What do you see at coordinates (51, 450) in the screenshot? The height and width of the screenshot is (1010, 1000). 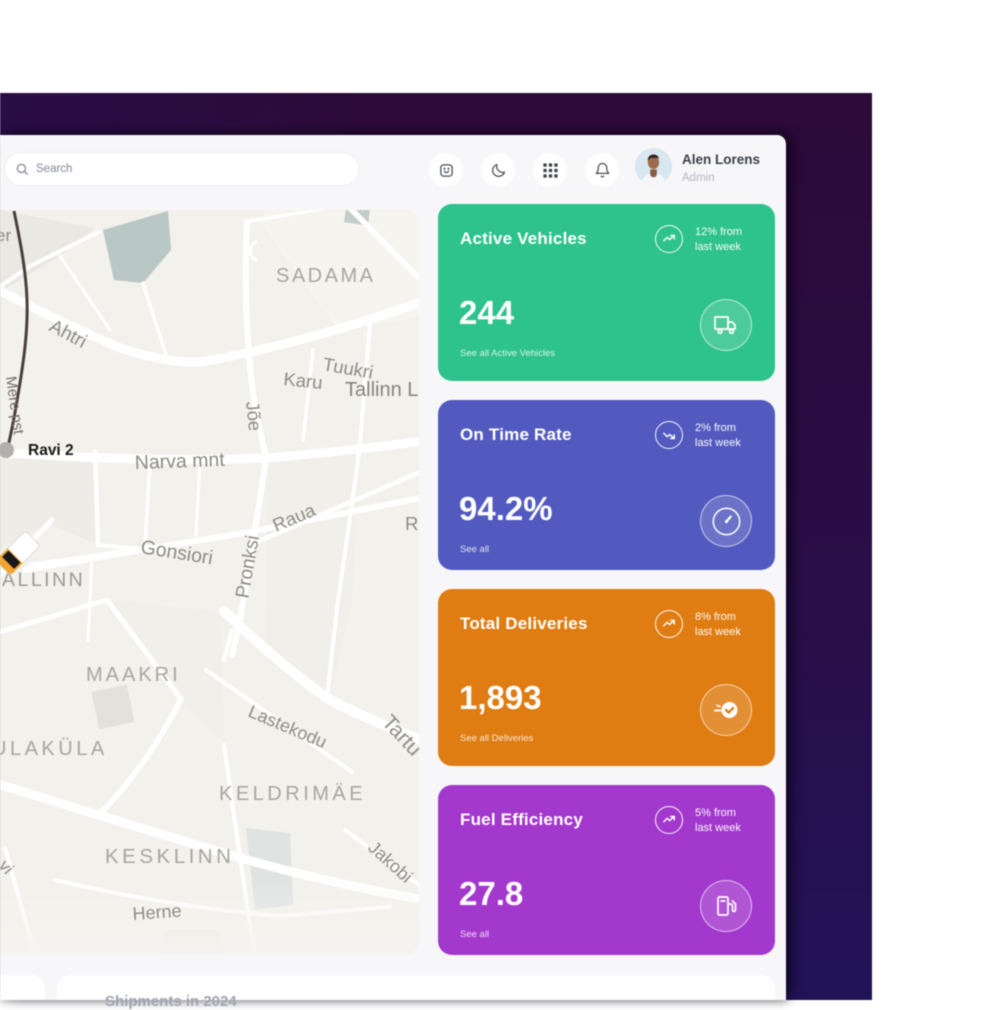 I see `svg-text: Ravi 2` at bounding box center [51, 450].